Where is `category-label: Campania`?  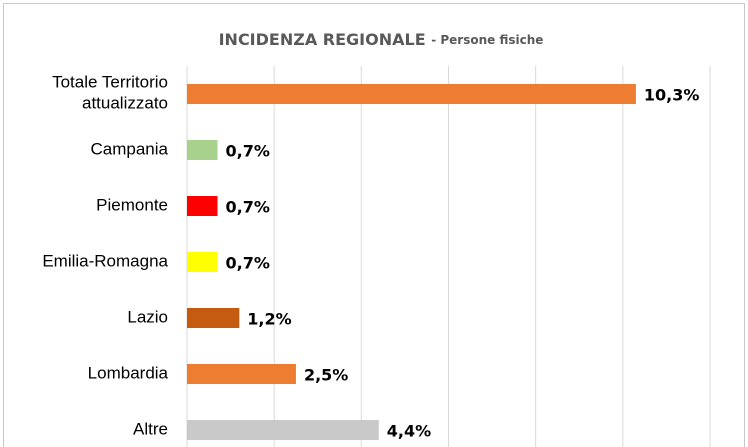
category-label: Campania is located at coordinates (130, 148).